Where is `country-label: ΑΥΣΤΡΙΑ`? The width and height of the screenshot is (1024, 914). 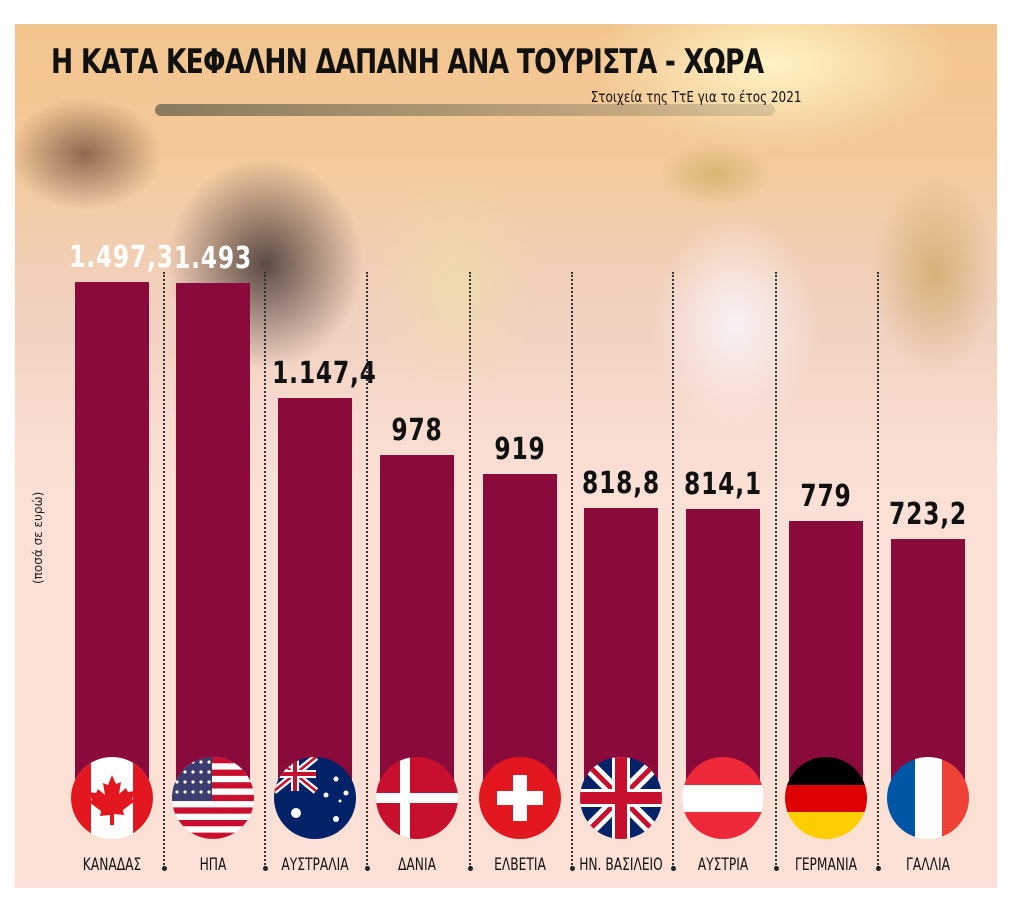
country-label: ΑΥΣΤΡΙΑ is located at coordinates (723, 865).